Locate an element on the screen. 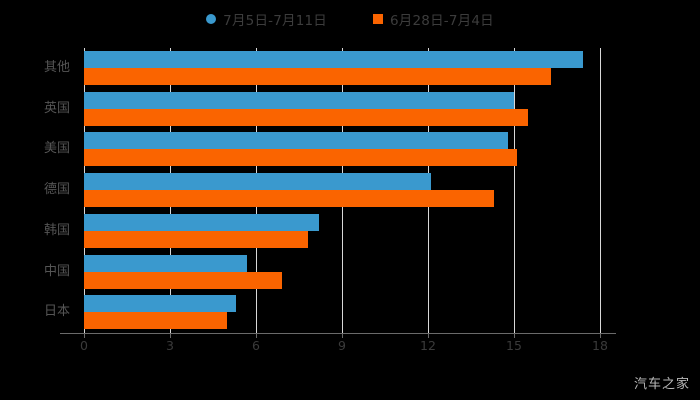 This screenshot has height=400, width=700. category-row: 韩国 is located at coordinates (322, 231).